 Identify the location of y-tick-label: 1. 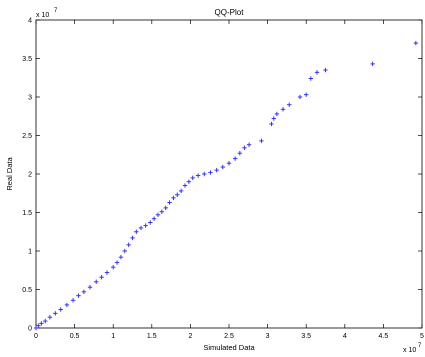
(30, 252).